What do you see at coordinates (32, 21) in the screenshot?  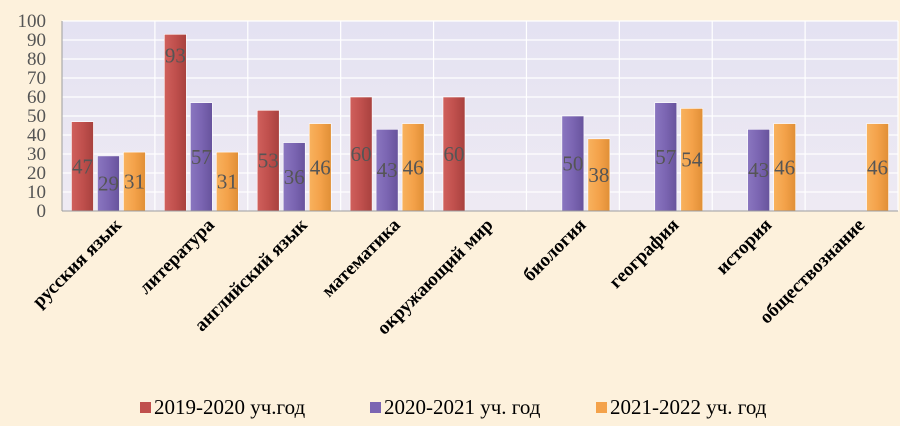 I see `y-tick-label: 100` at bounding box center [32, 21].